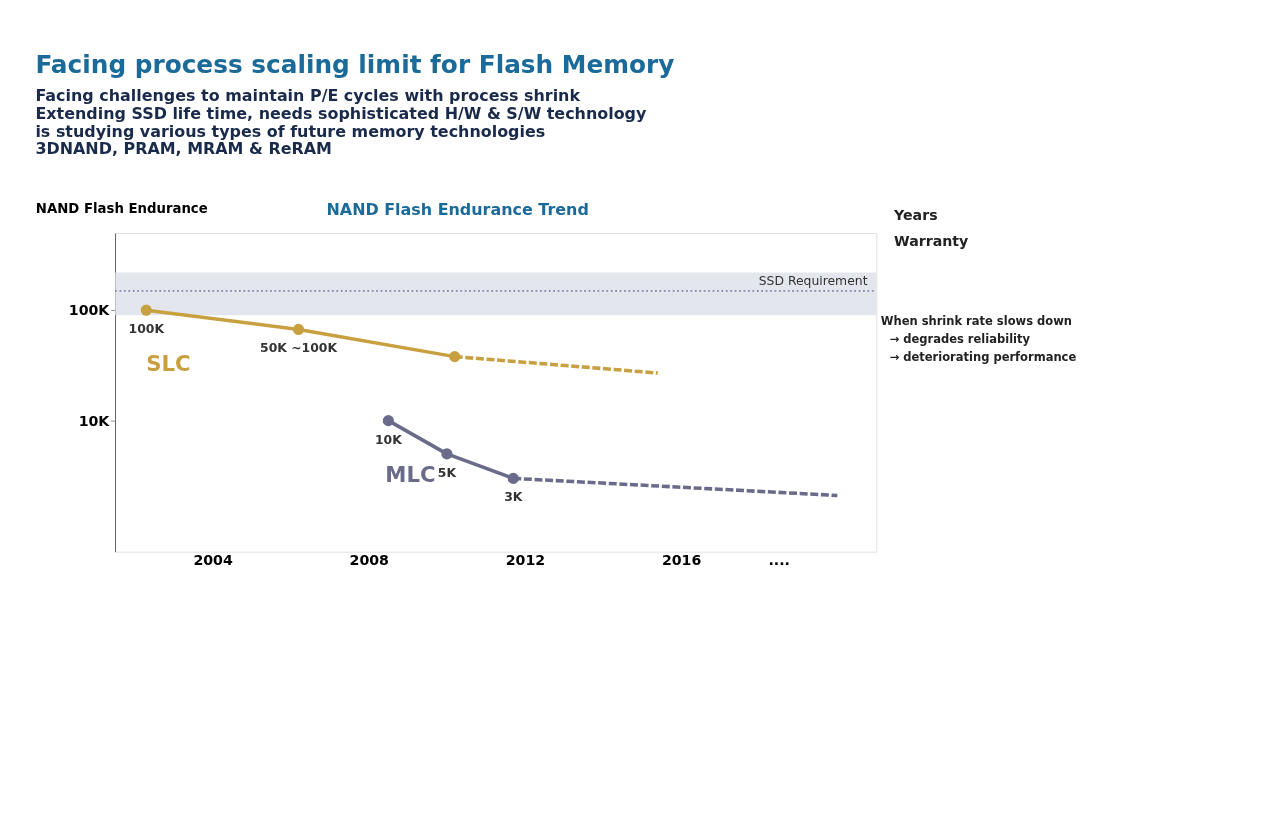 This screenshot has width=1280, height=817. I want to click on text: NAND Flash Endurance Trend, so click(457, 210).